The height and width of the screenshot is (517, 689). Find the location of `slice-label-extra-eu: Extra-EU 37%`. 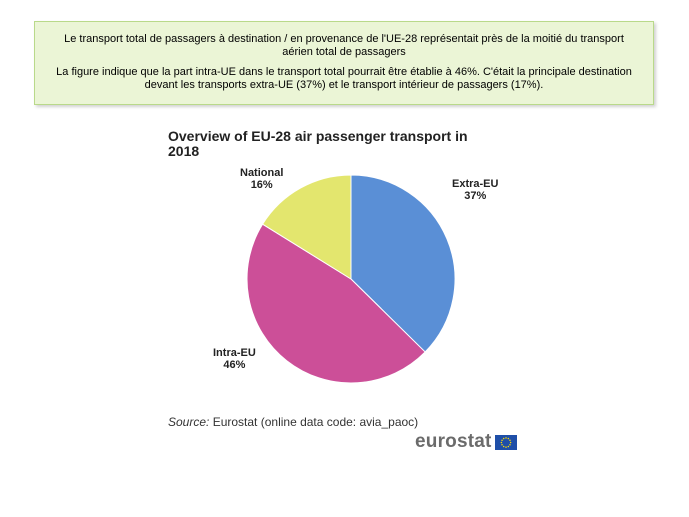

slice-label-extra-eu: Extra-EU 37% is located at coordinates (475, 190).